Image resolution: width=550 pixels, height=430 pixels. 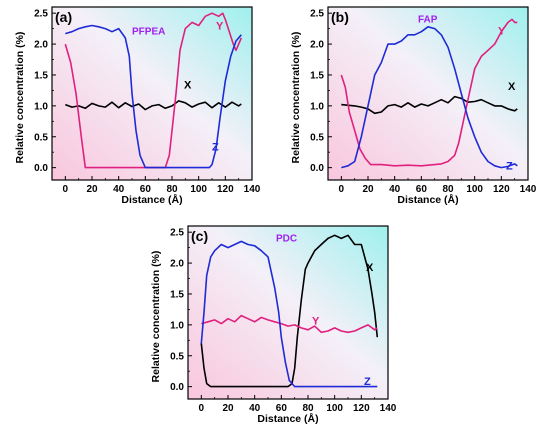 I want to click on material-annotation: FAP, so click(x=428, y=20).